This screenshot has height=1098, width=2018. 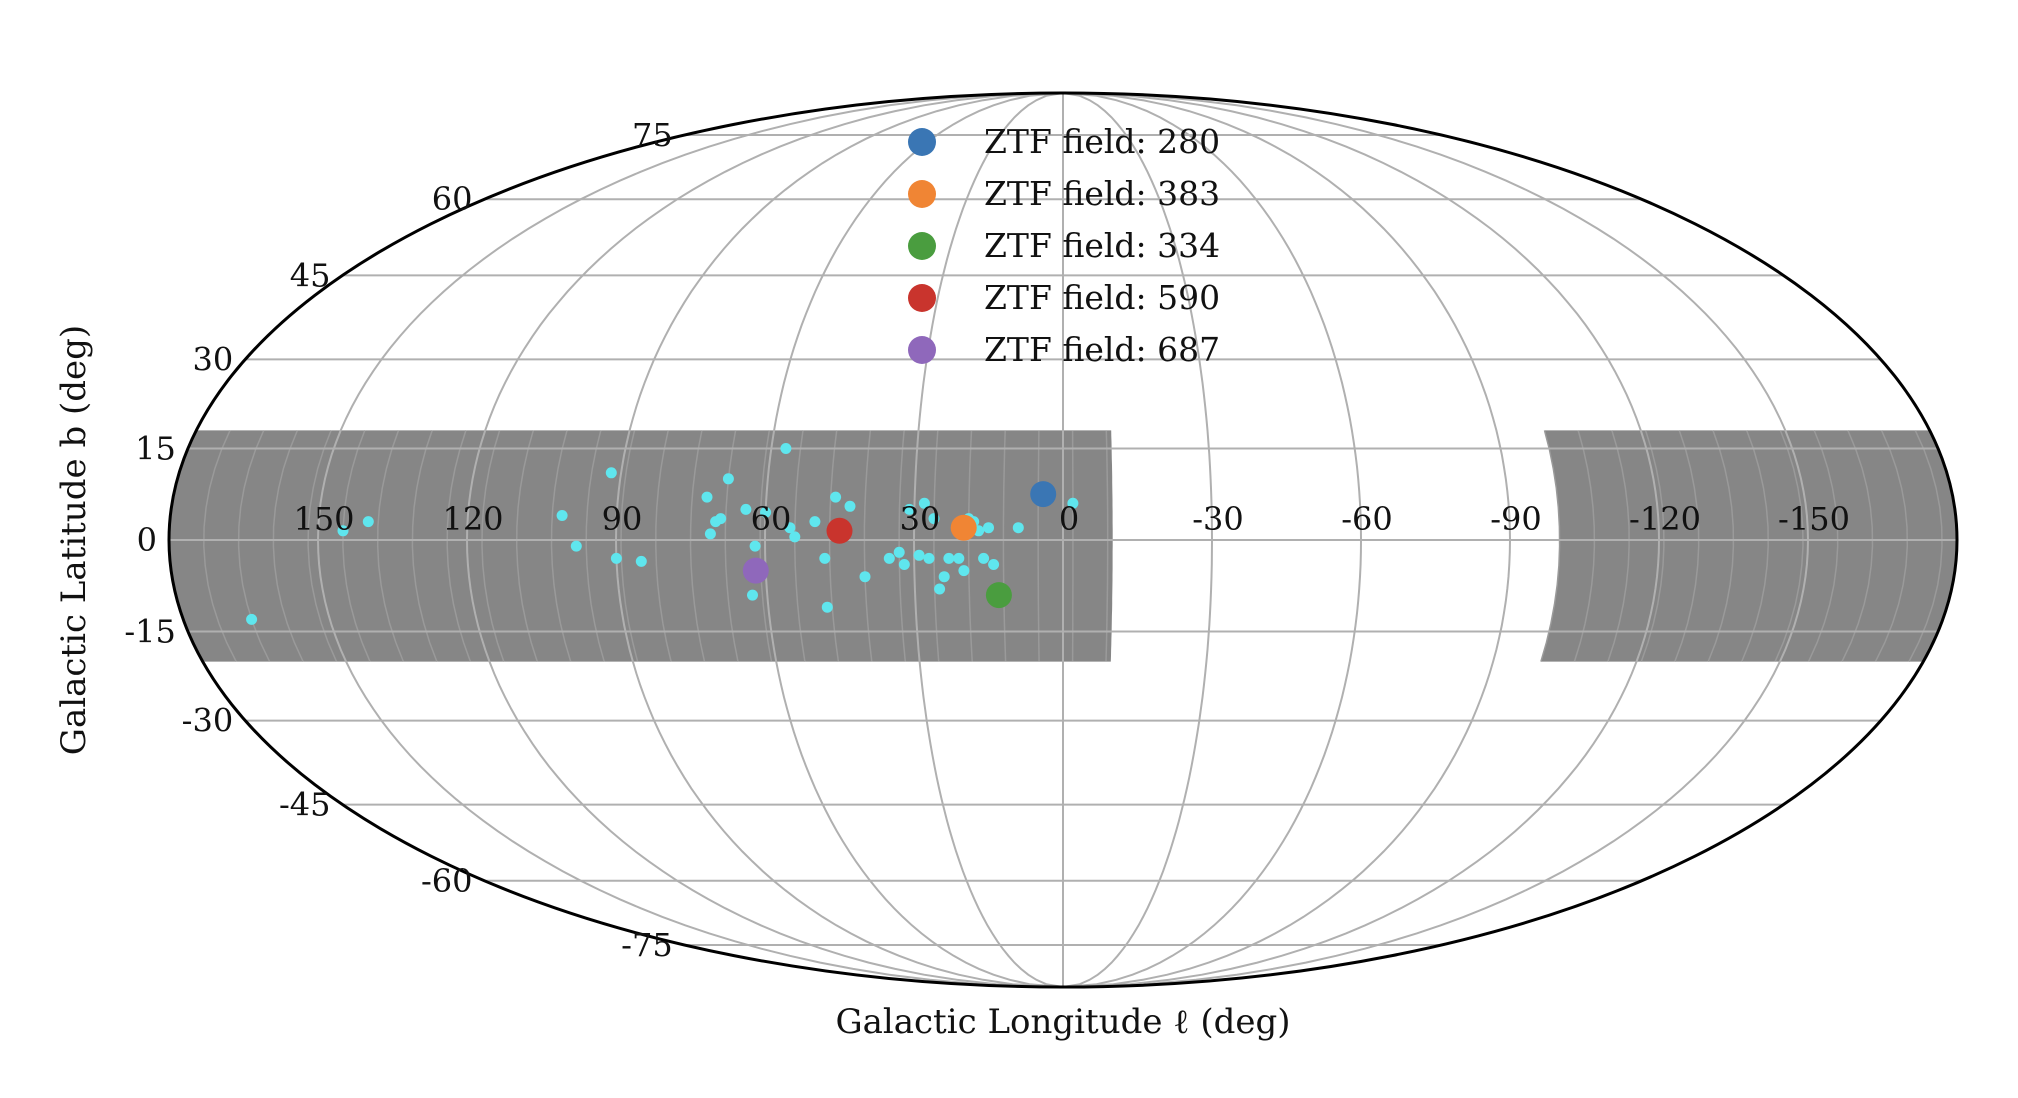 I want to click on y-tick-label: 60, so click(x=452, y=199).